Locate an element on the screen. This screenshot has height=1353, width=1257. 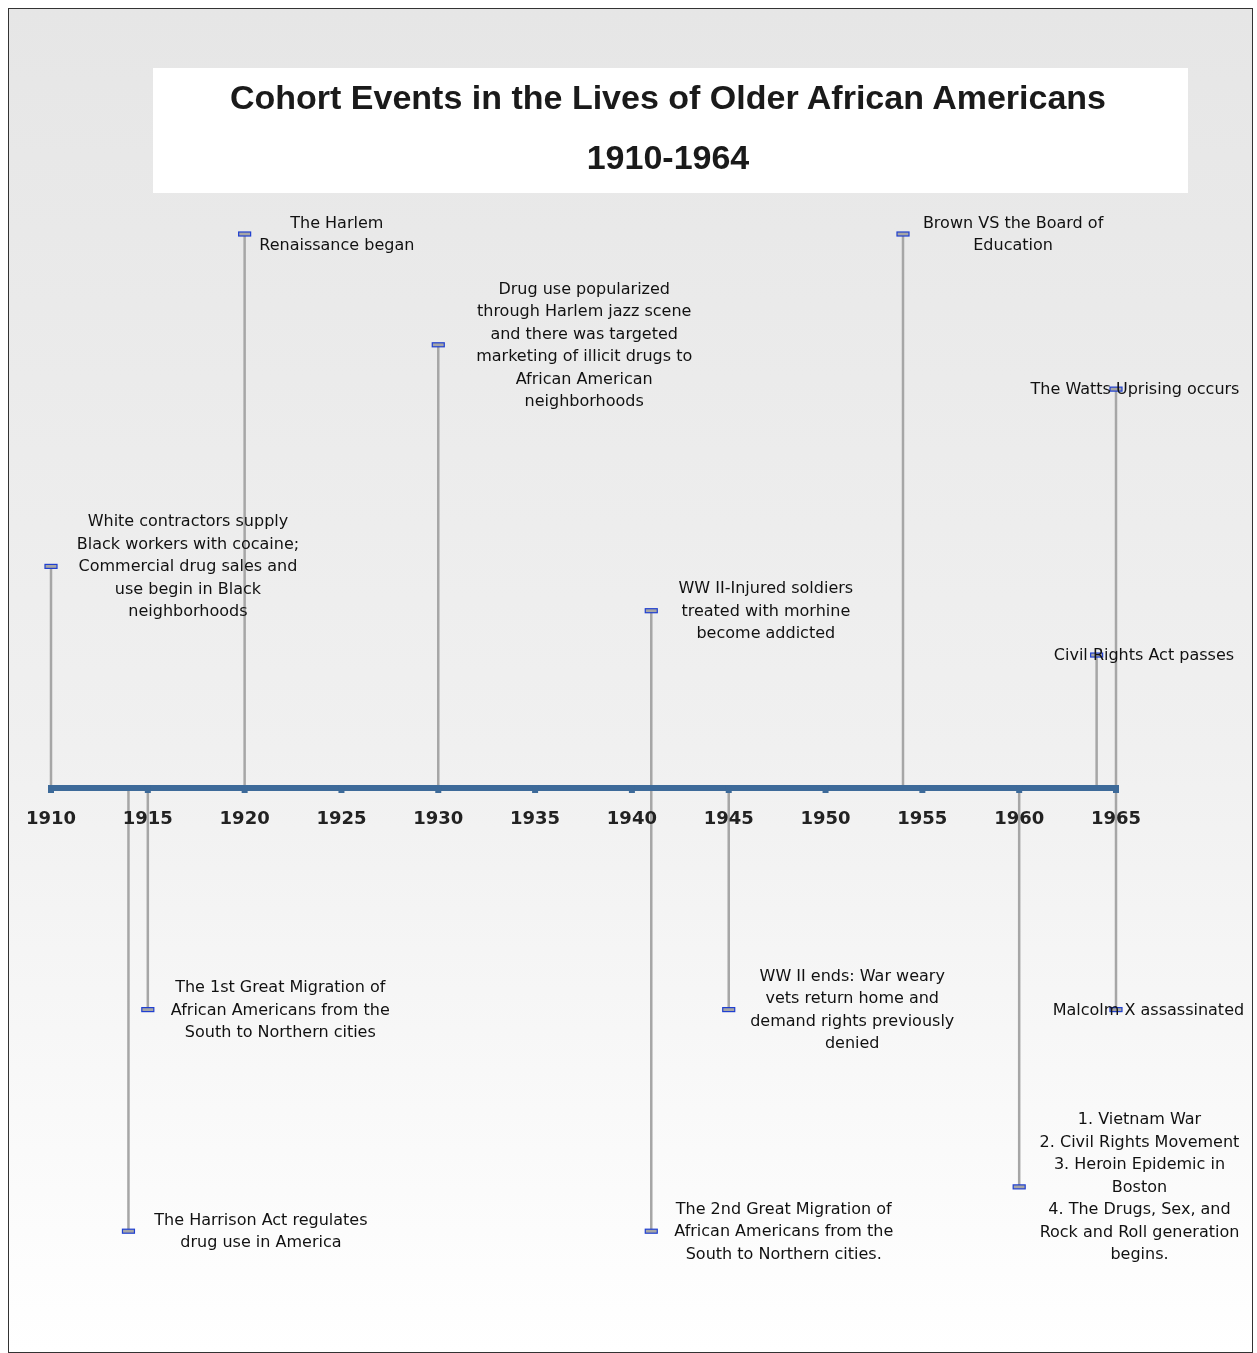
x-tick-label: 1940 is located at coordinates (631, 817).